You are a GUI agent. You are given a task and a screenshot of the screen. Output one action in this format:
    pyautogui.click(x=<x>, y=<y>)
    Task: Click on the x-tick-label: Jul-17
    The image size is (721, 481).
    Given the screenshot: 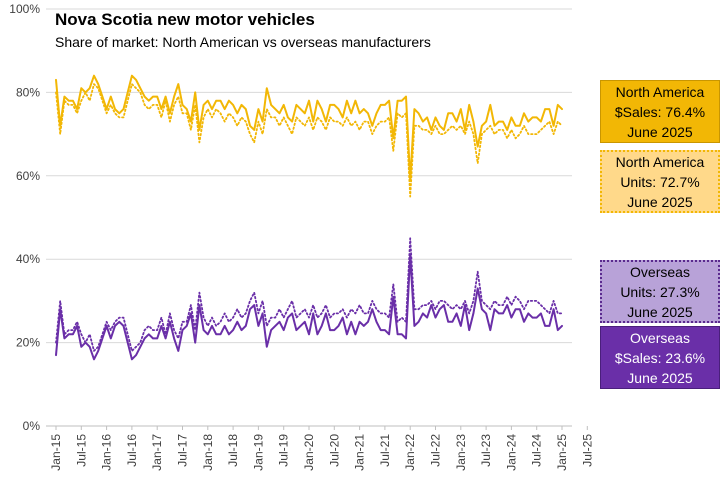 What is the action you would take?
    pyautogui.click(x=183, y=450)
    